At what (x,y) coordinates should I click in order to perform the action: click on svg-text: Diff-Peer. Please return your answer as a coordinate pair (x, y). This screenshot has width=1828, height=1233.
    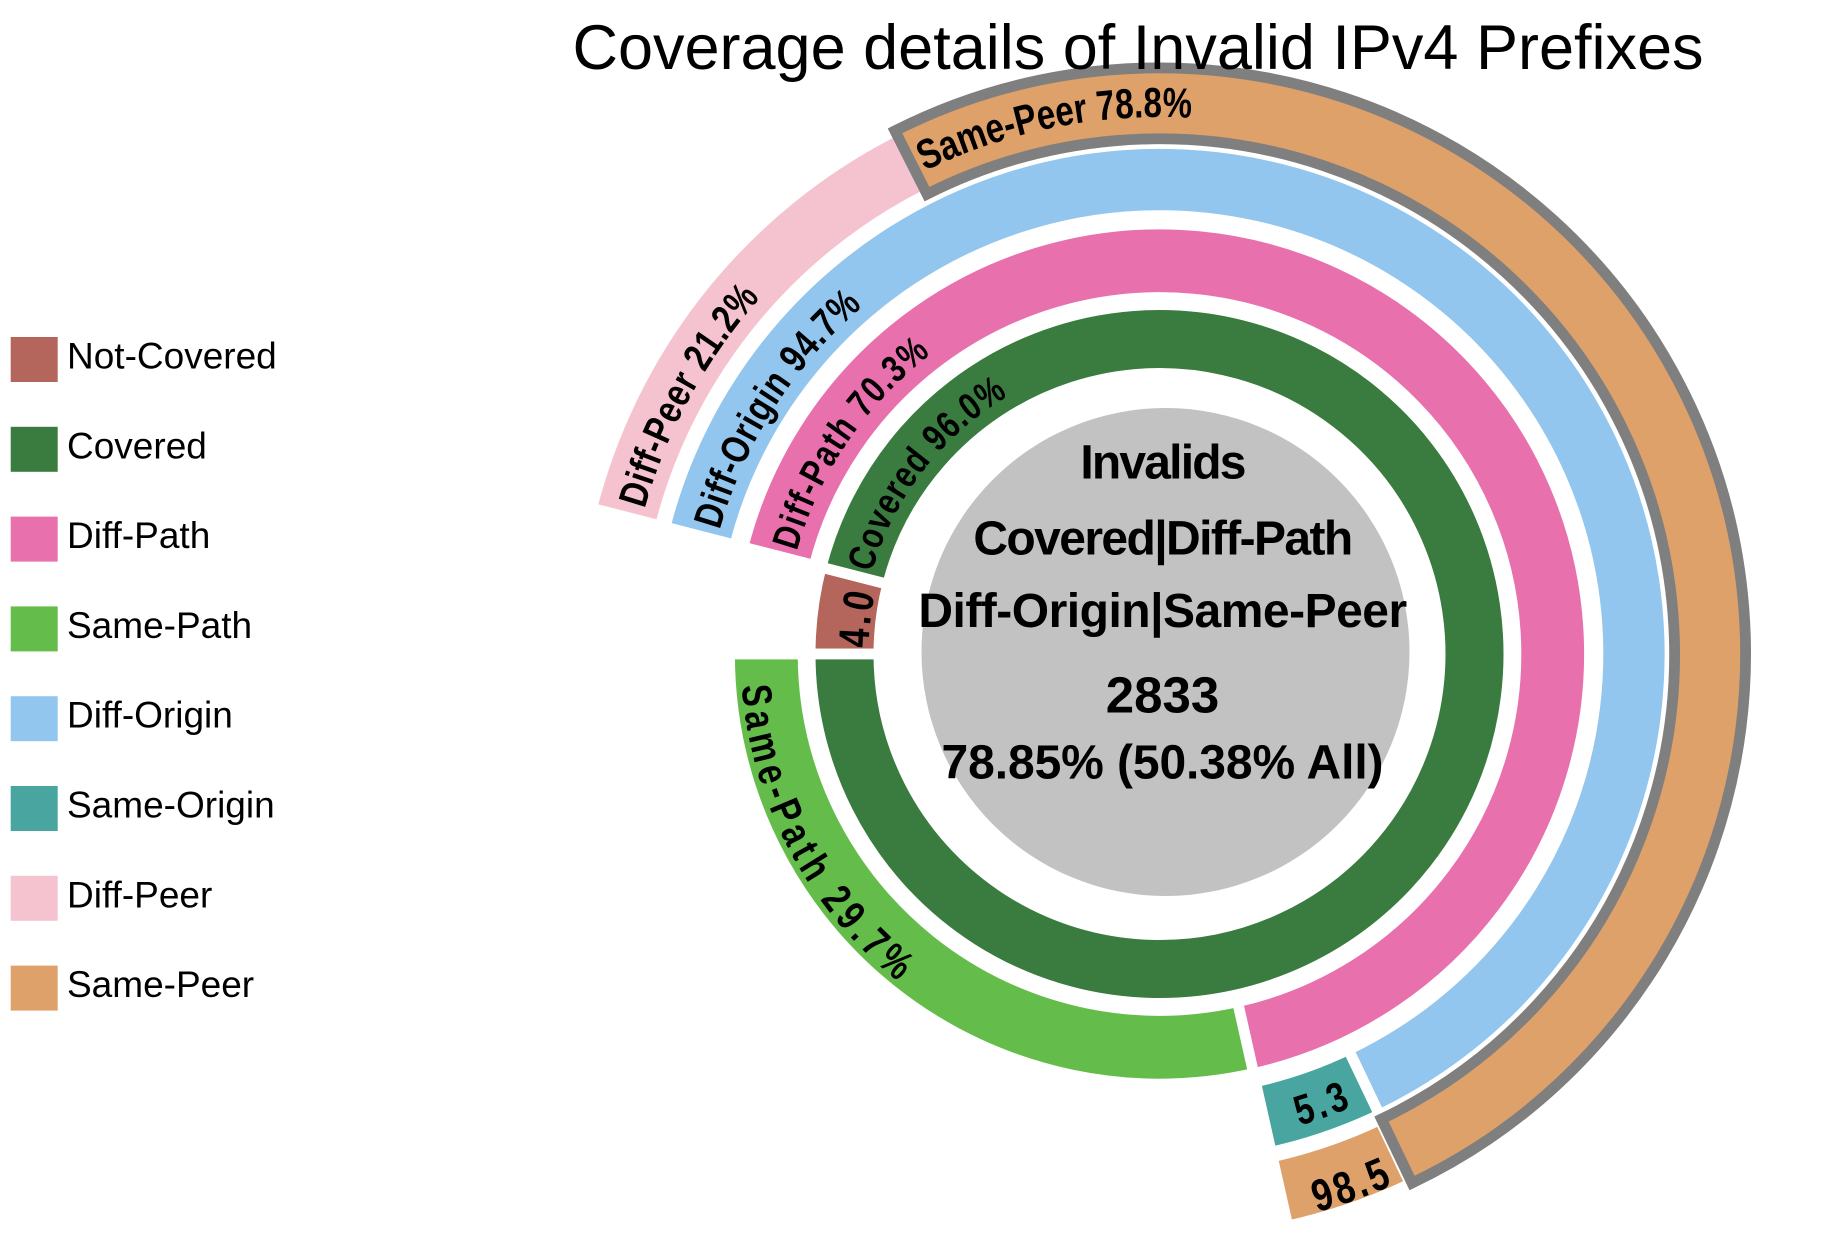
    Looking at the image, I should click on (139, 894).